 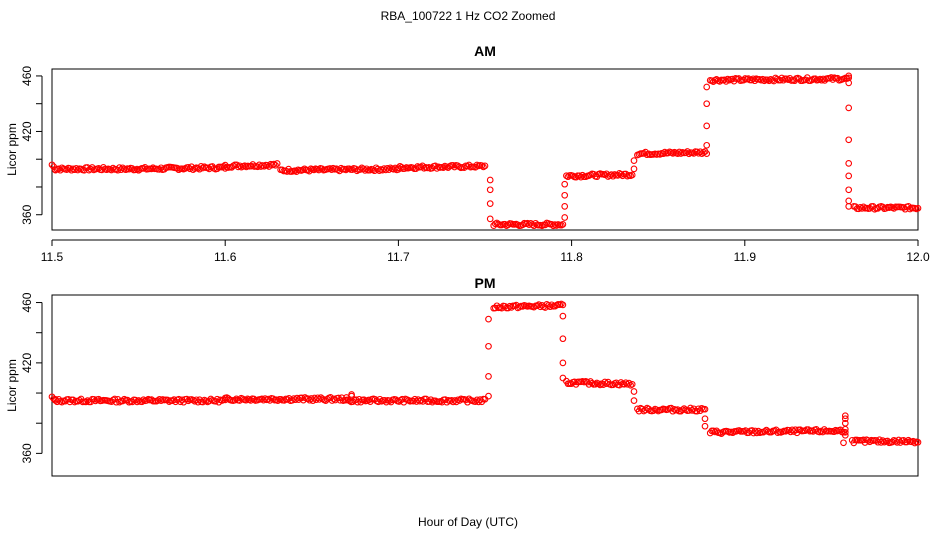 What do you see at coordinates (52, 257) in the screenshot?
I see `x-tick-label: 11.5` at bounding box center [52, 257].